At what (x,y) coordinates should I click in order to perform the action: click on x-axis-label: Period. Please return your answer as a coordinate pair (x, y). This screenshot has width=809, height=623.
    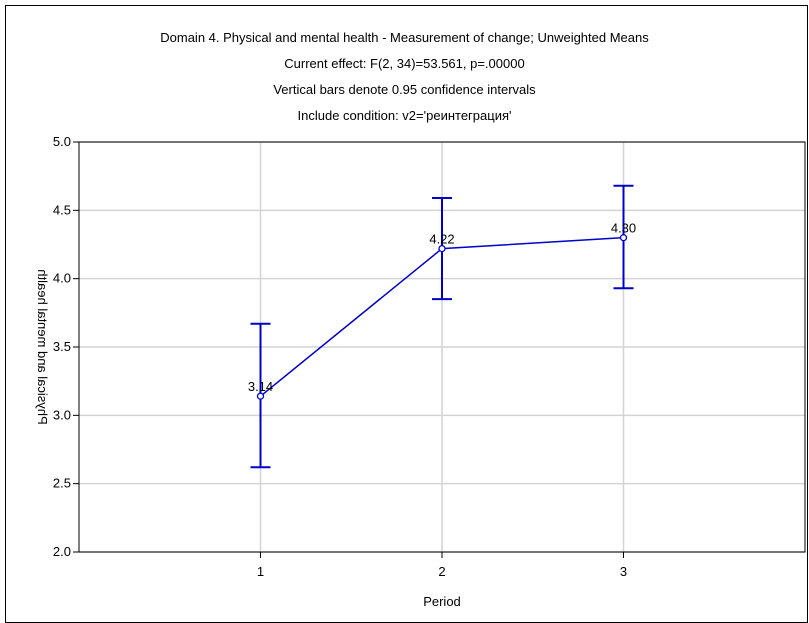
    Looking at the image, I should click on (442, 601).